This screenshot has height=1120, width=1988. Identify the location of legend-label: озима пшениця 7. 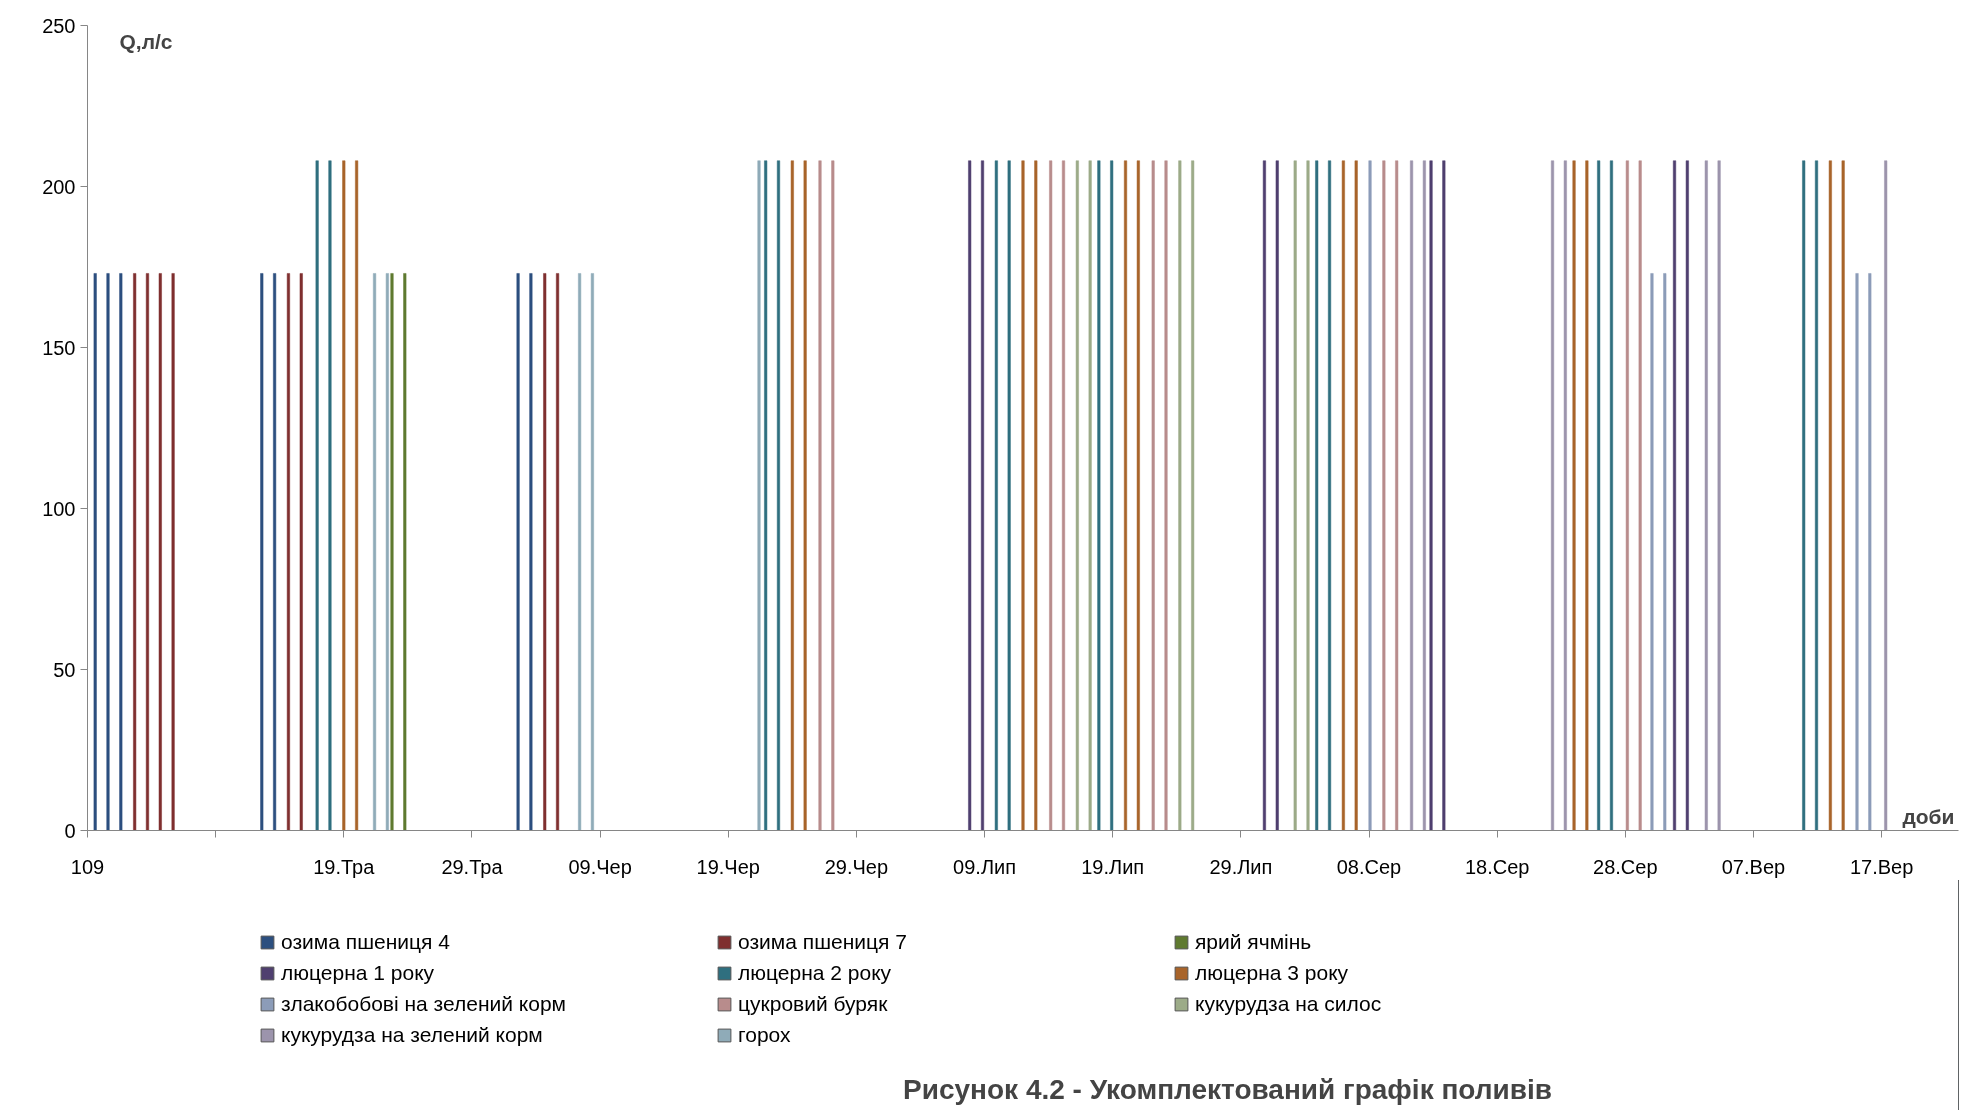
(823, 941).